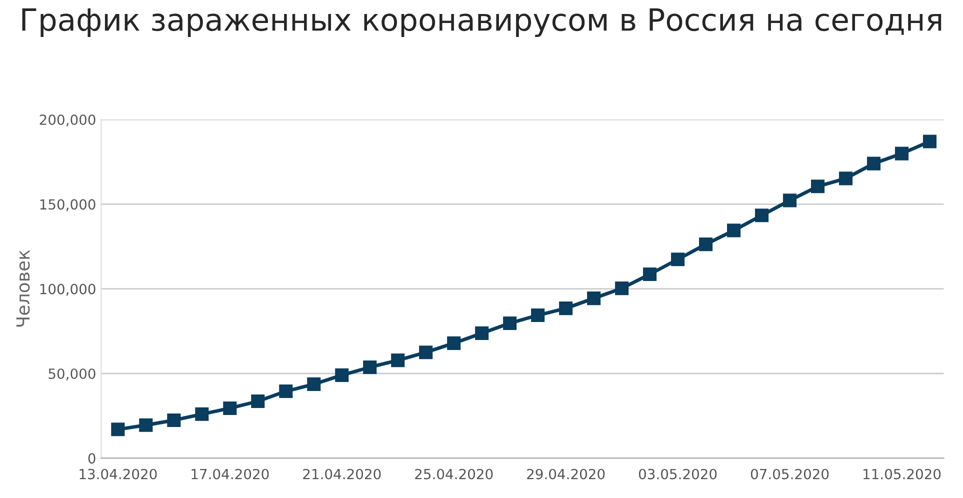  I want to click on x-tick-label: 07.05.2020, so click(789, 474).